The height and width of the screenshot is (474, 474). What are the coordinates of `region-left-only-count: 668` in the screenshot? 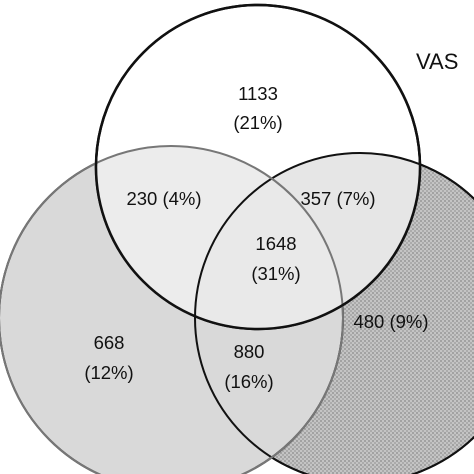 It's located at (109, 342).